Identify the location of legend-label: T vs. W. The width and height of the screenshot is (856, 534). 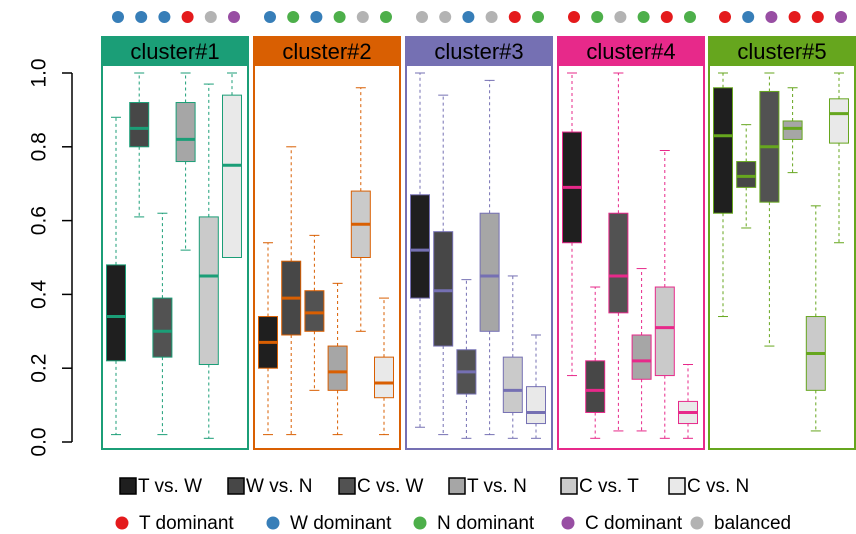
(170, 486).